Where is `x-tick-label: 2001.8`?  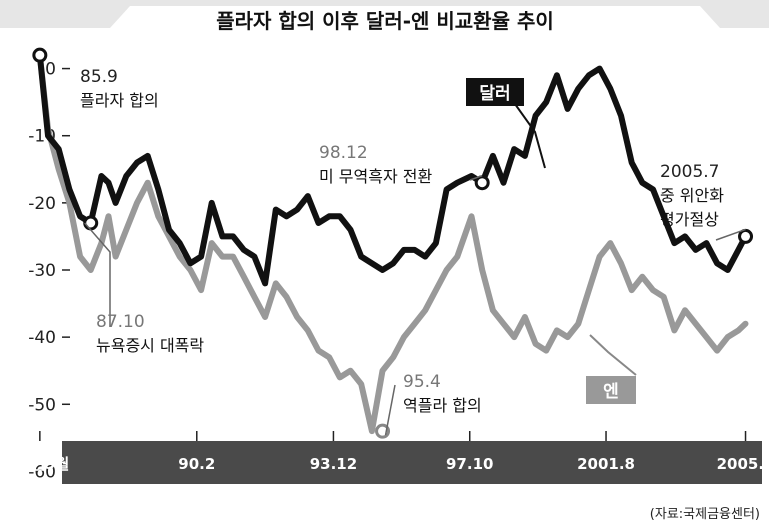
x-tick-label: 2001.8 is located at coordinates (606, 464).